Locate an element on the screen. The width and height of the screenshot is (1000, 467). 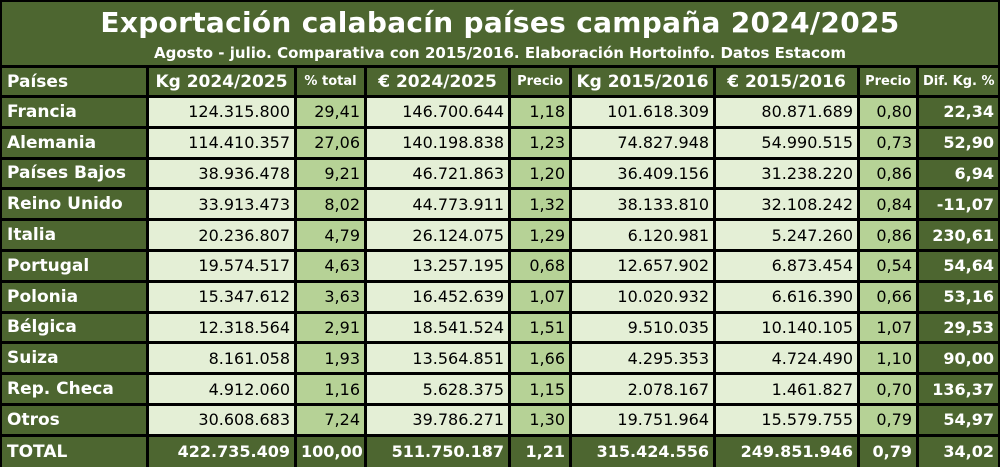
kg-2015-cell: 4.295.353 is located at coordinates (644, 360).